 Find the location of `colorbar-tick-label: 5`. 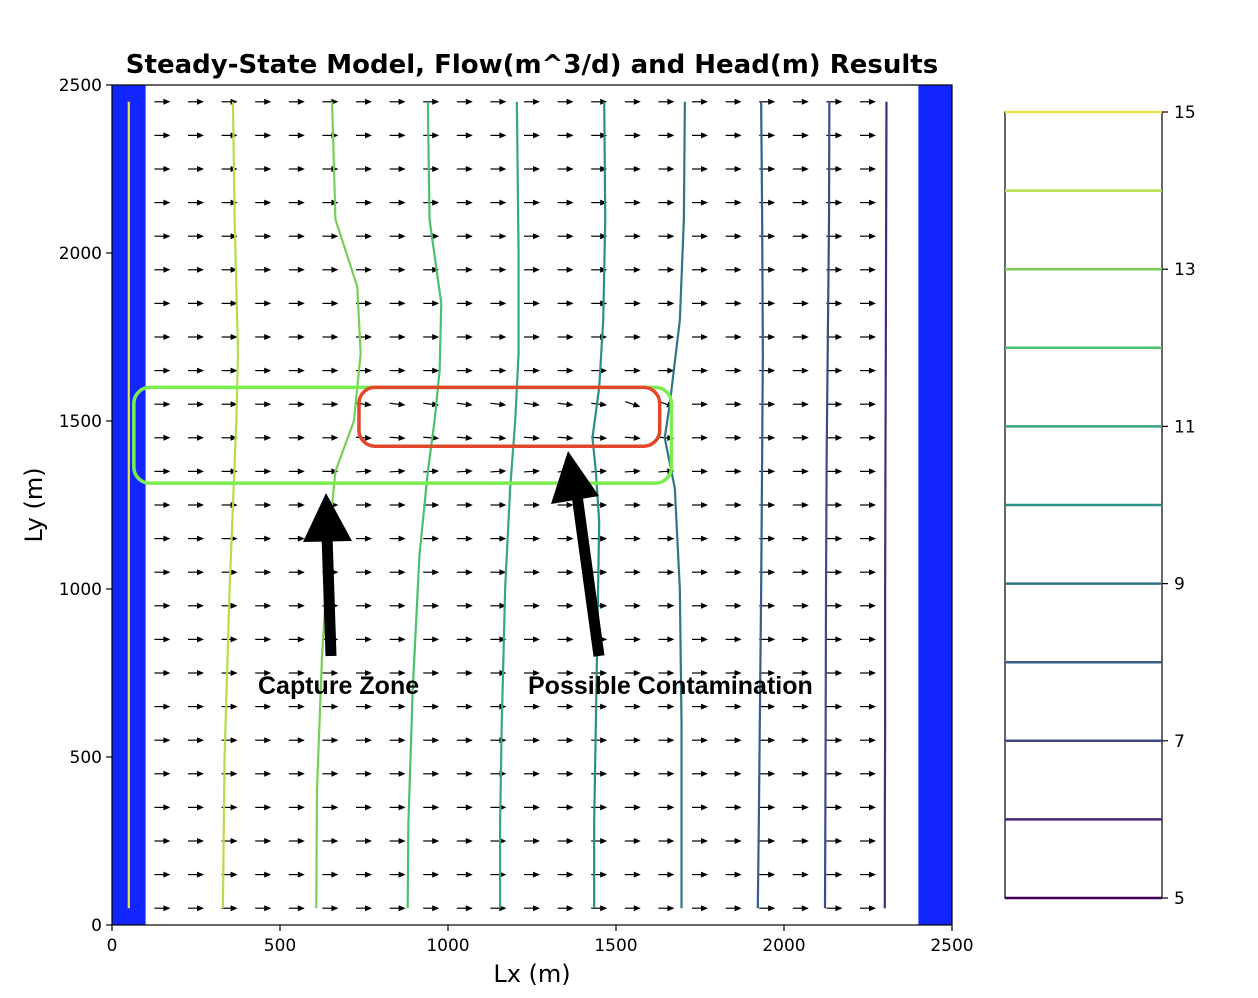

colorbar-tick-label: 5 is located at coordinates (1179, 899).